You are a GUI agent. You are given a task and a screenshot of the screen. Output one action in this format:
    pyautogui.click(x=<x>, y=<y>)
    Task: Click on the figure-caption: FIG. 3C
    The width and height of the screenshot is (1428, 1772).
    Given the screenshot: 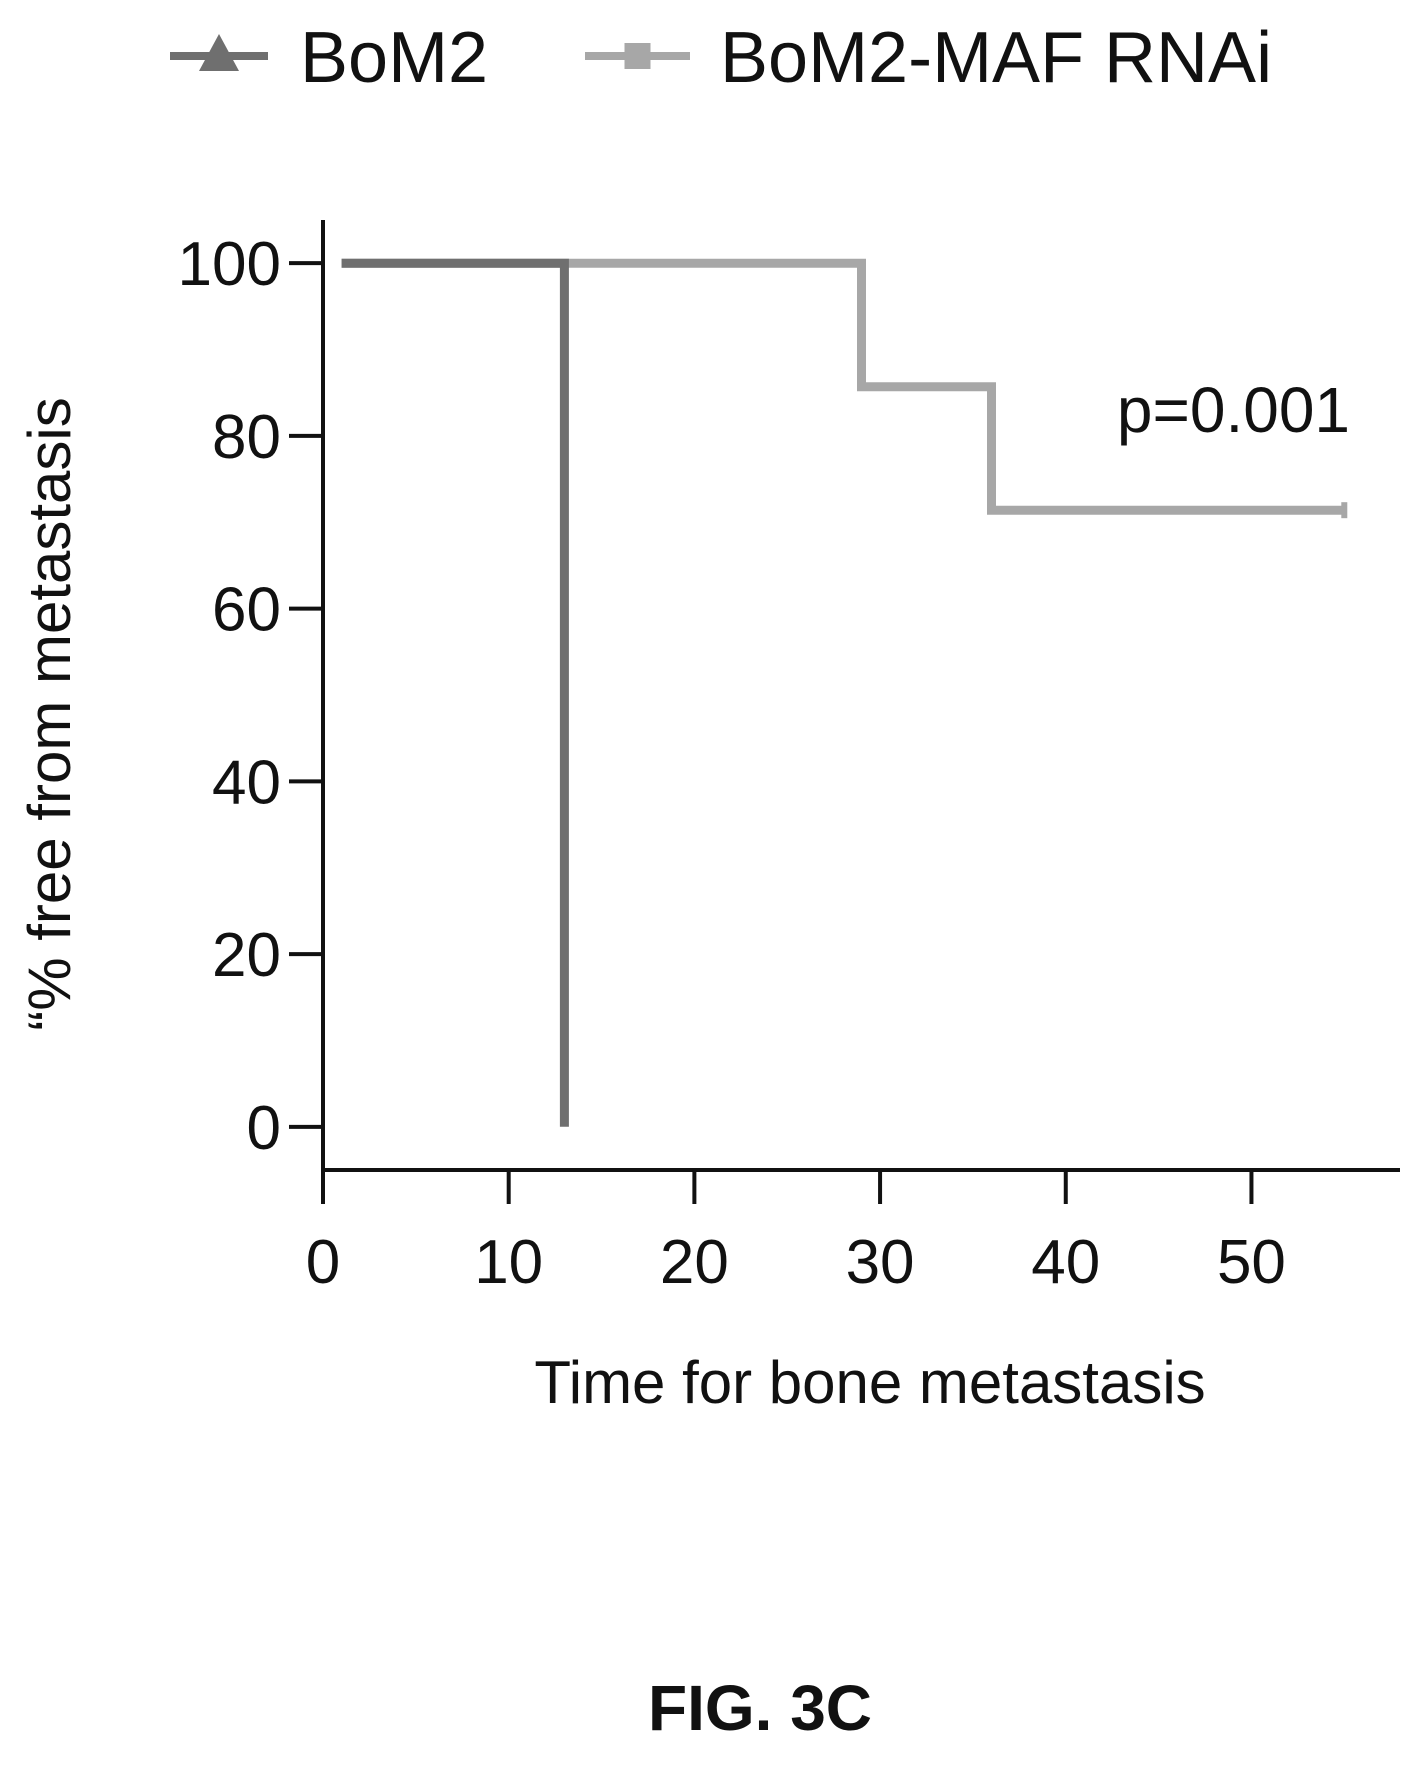 What is the action you would take?
    pyautogui.click(x=760, y=1708)
    